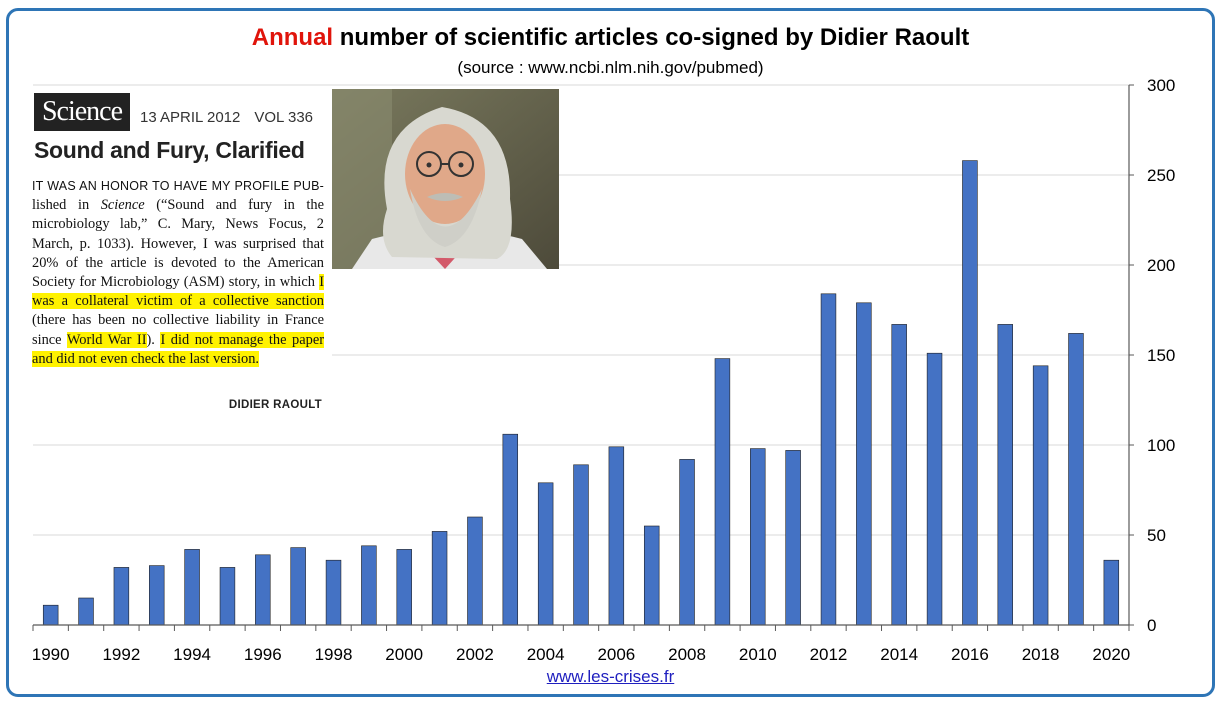  I want to click on y-tick-label: 100, so click(1161, 445).